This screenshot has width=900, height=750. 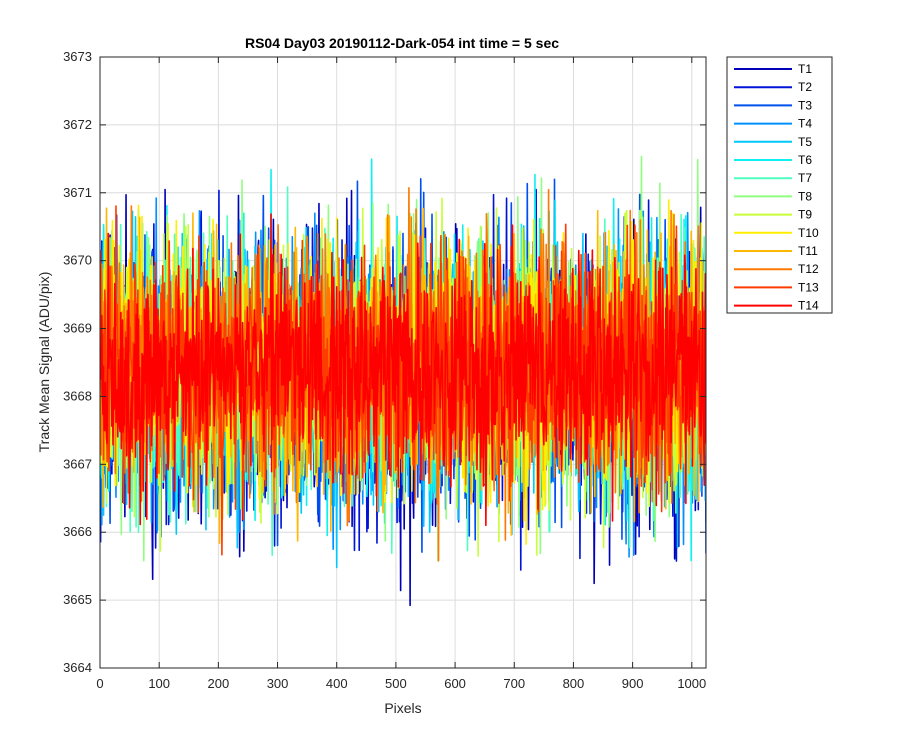 What do you see at coordinates (77, 599) in the screenshot?
I see `y-tick-label: 3665` at bounding box center [77, 599].